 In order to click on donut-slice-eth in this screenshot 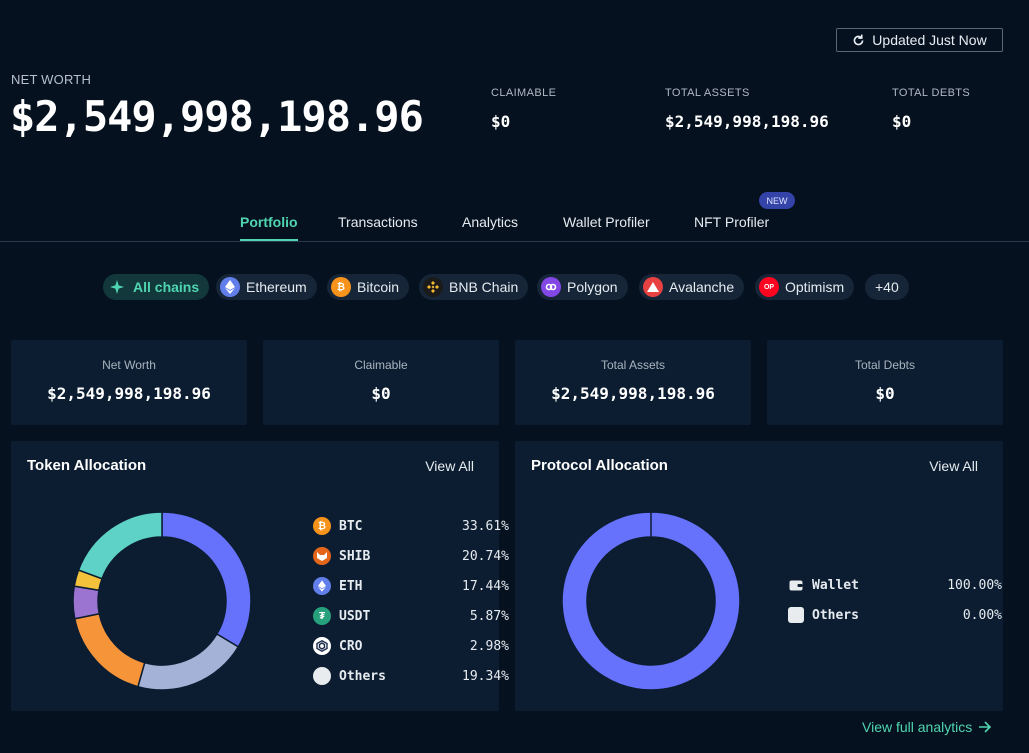, I will do `click(109, 650)`.